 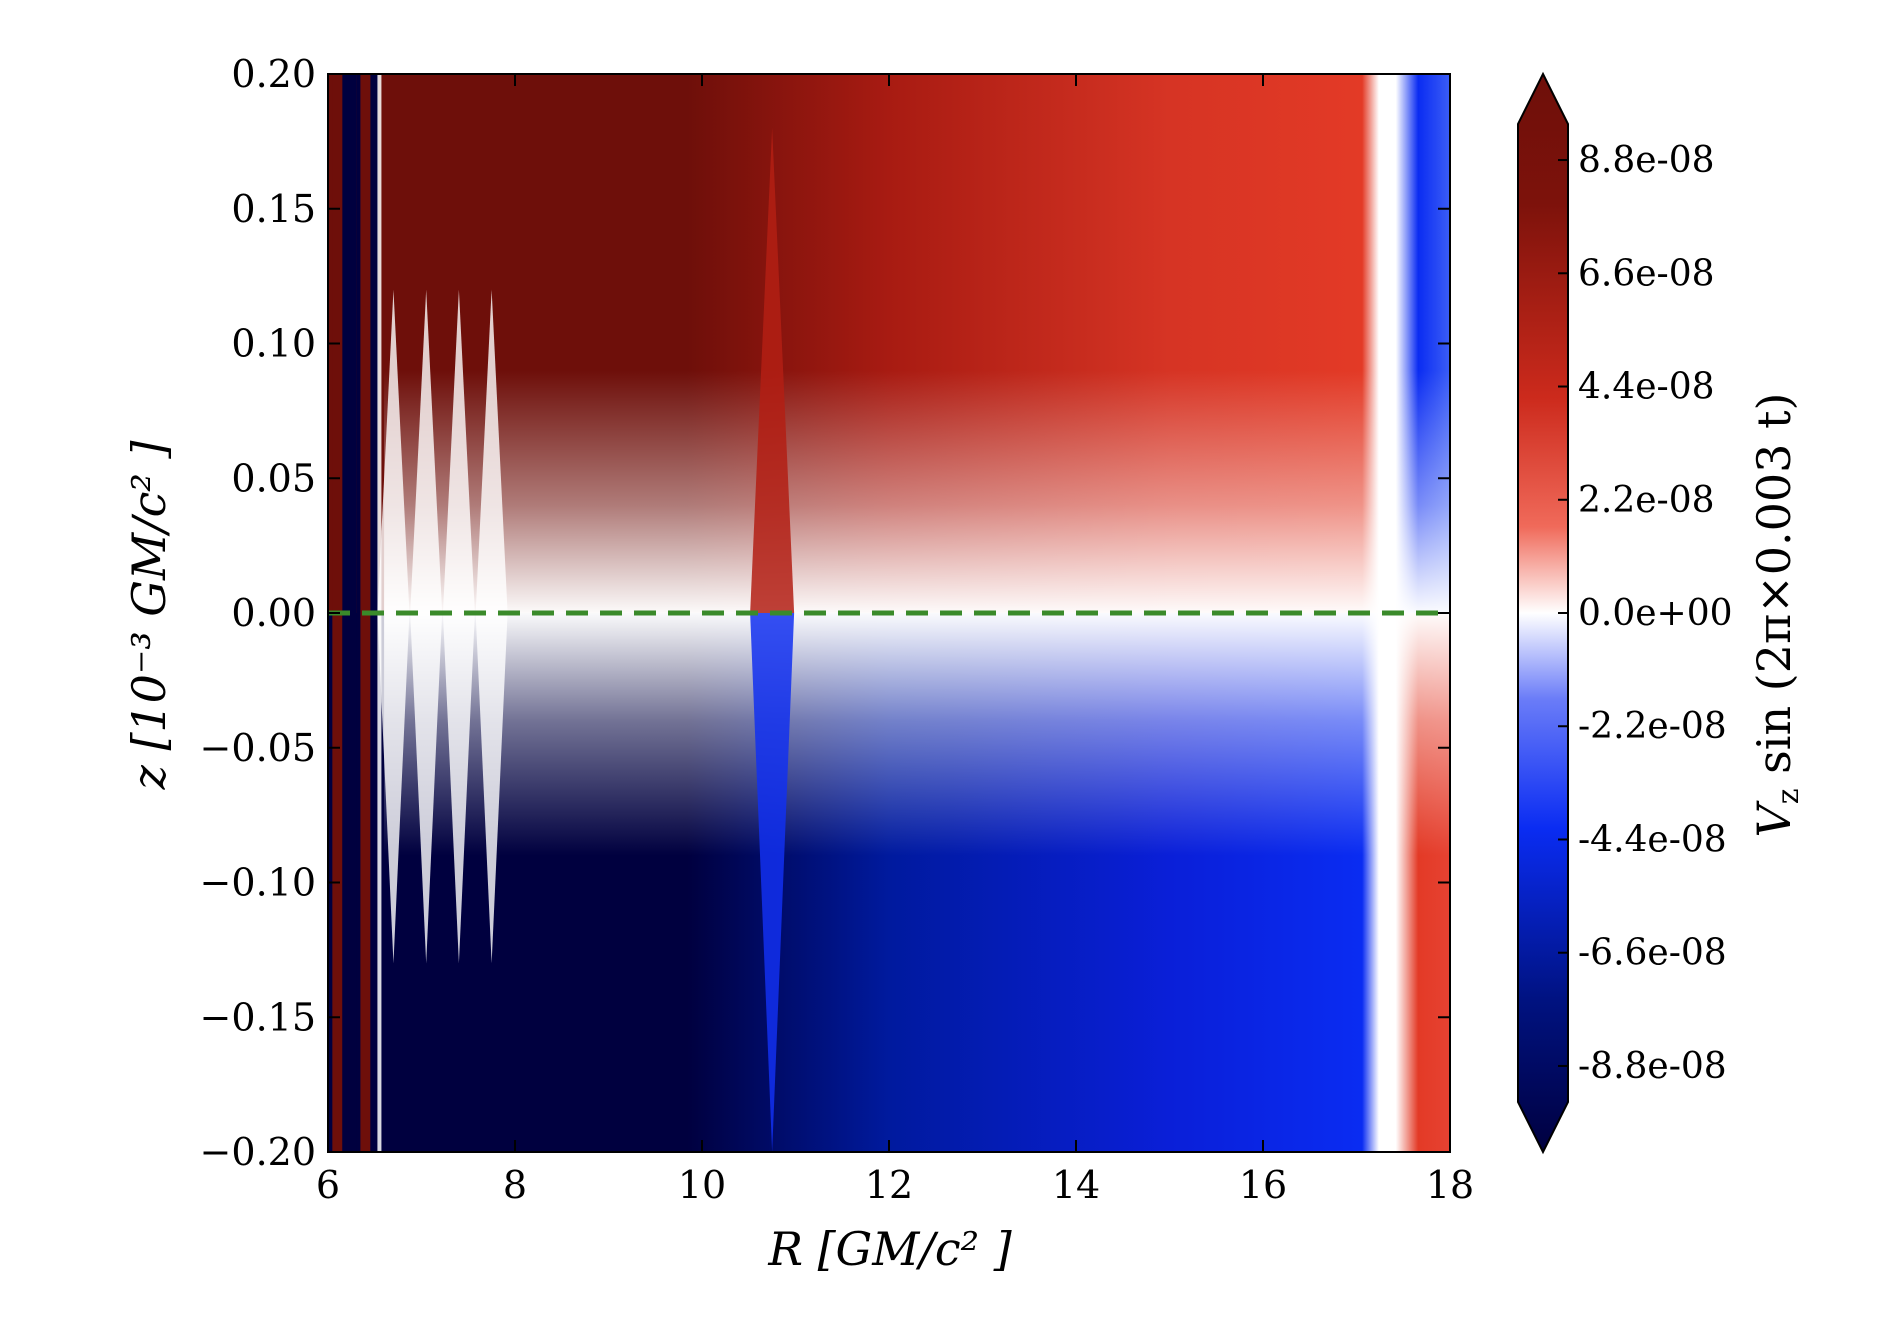 I want to click on x-tick-label: 12, so click(x=889, y=1185).